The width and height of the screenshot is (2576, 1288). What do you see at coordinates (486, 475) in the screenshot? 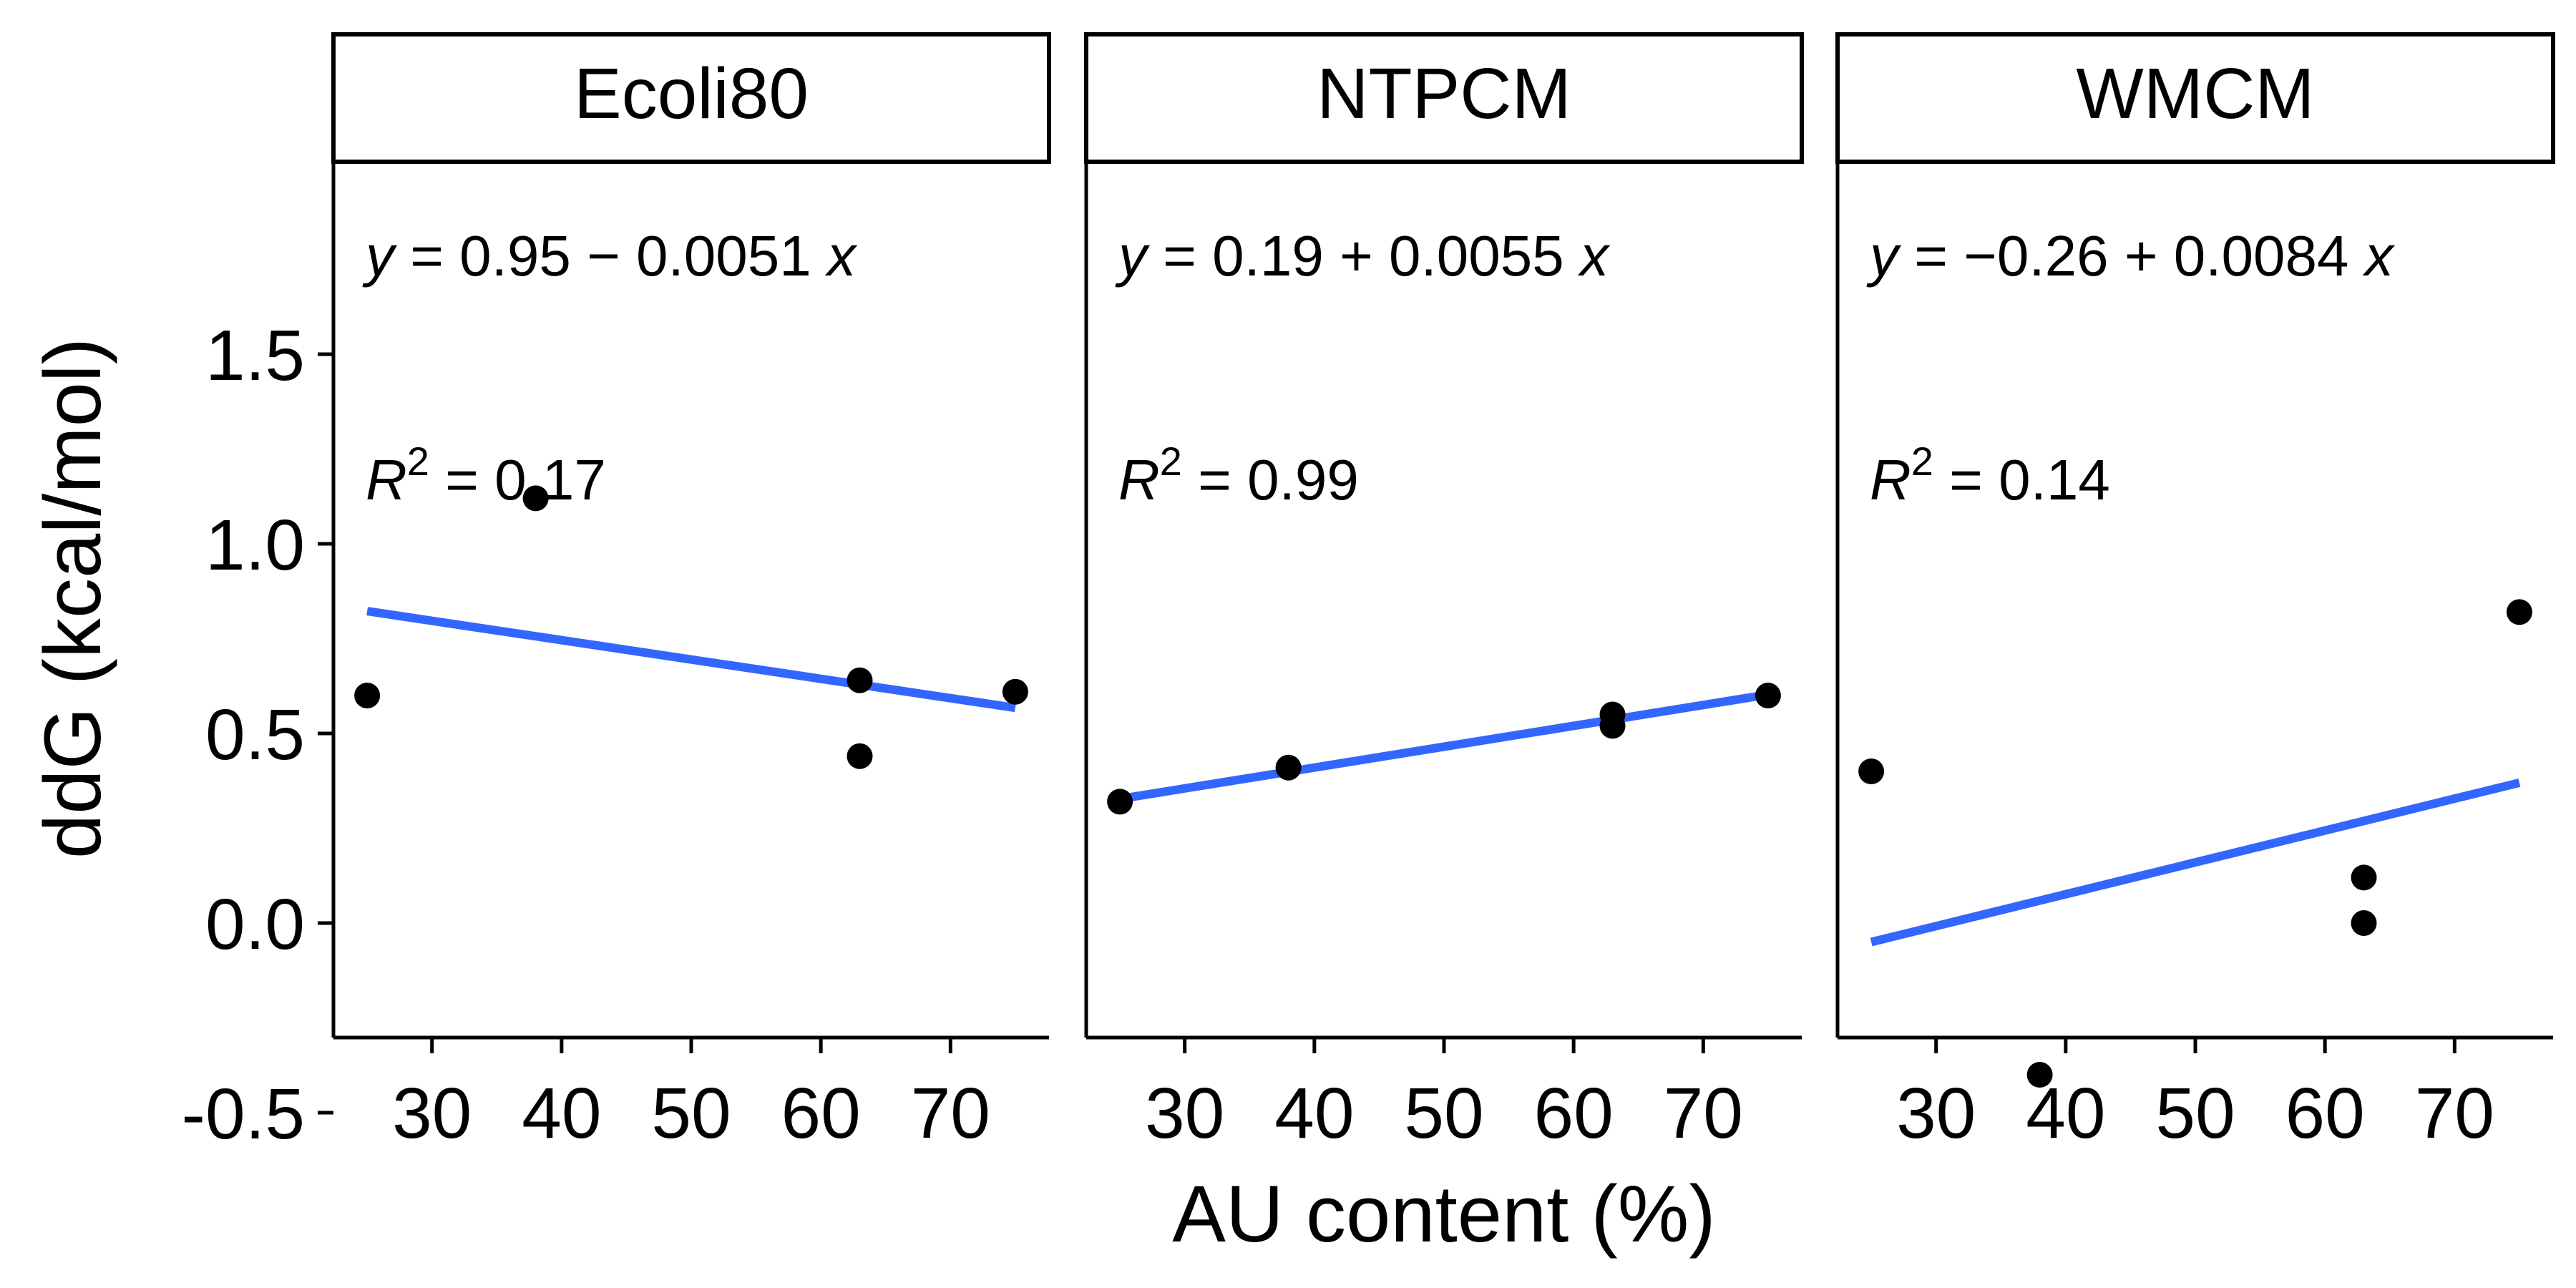
I see `r-squared-label: R2 = 0.17` at bounding box center [486, 475].